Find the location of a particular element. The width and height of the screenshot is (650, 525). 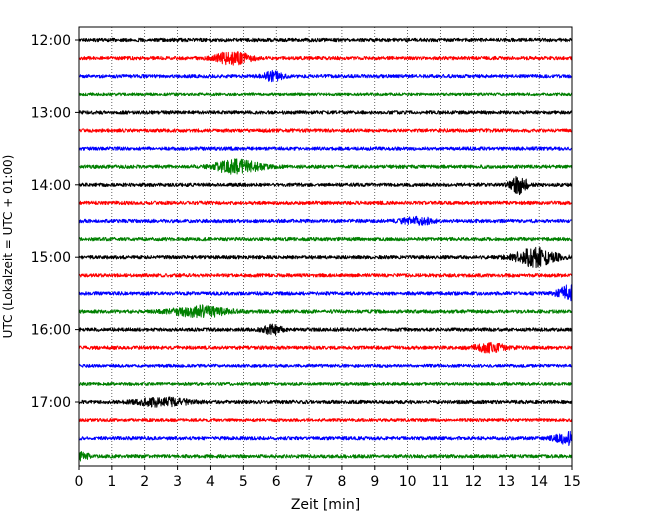

x-tick-label-11: 11 is located at coordinates (441, 482).